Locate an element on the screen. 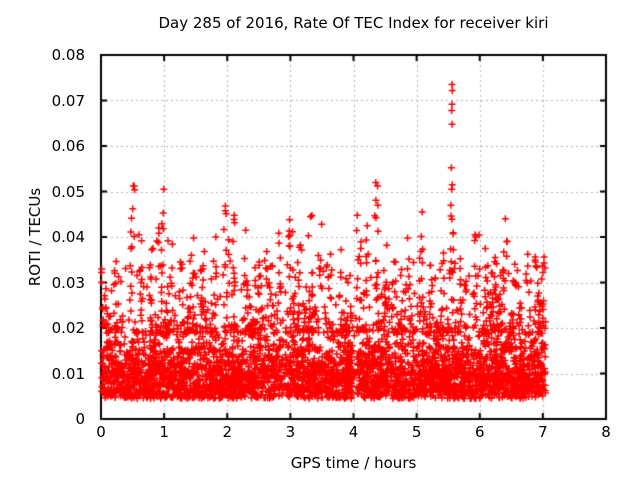  x-tick-label: 2 is located at coordinates (227, 432).